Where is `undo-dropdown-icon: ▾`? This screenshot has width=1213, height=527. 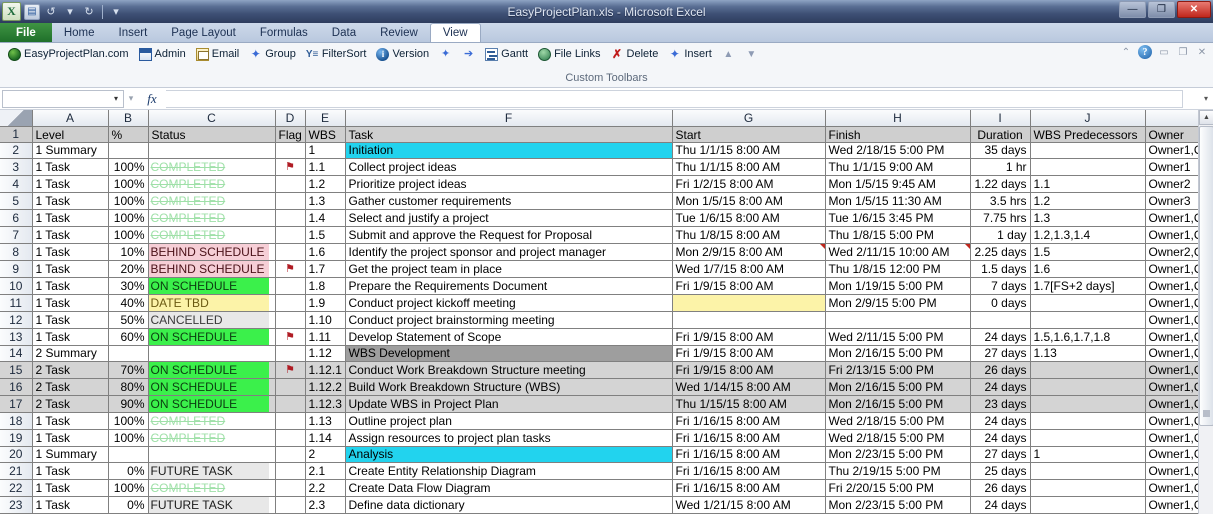 undo-dropdown-icon: ▾ is located at coordinates (70, 12).